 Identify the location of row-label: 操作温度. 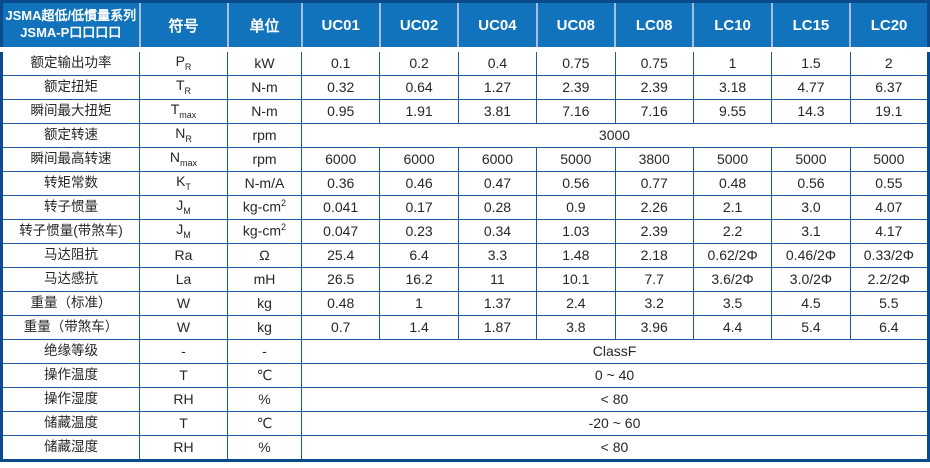
(70, 375).